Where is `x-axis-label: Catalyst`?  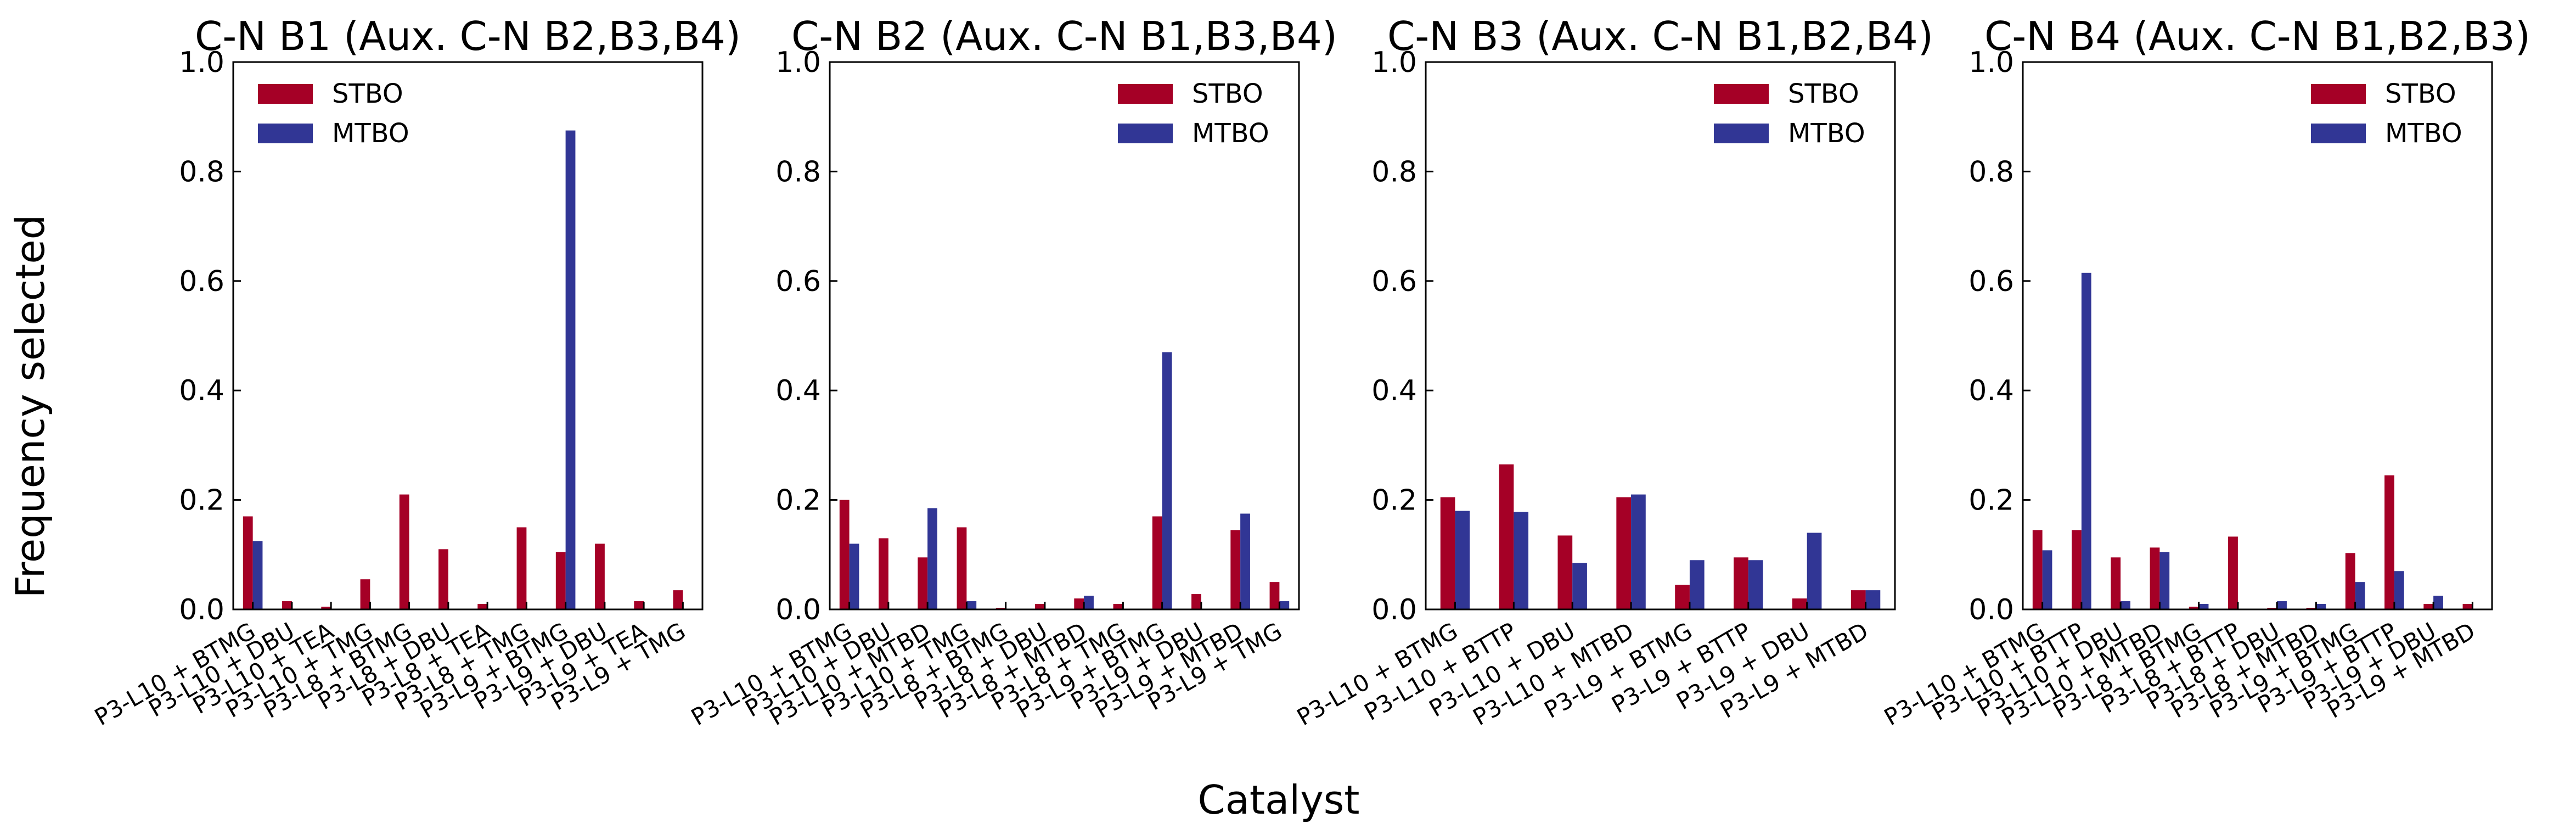 x-axis-label: Catalyst is located at coordinates (1278, 800).